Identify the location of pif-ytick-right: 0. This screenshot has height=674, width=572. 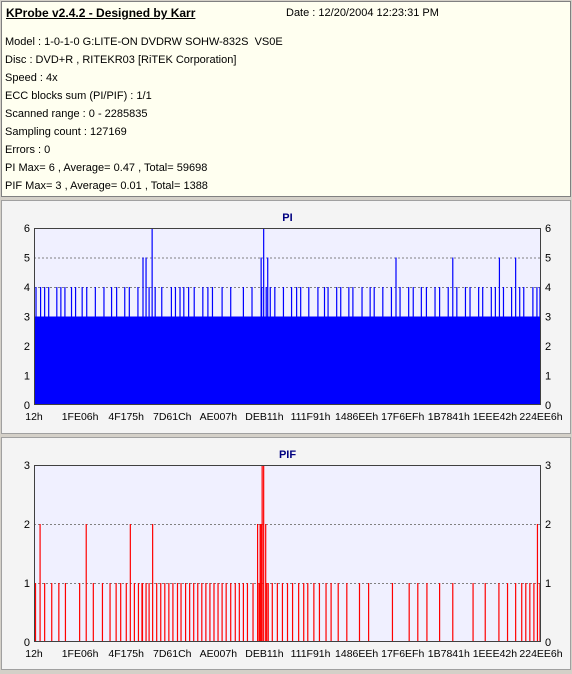
(548, 643).